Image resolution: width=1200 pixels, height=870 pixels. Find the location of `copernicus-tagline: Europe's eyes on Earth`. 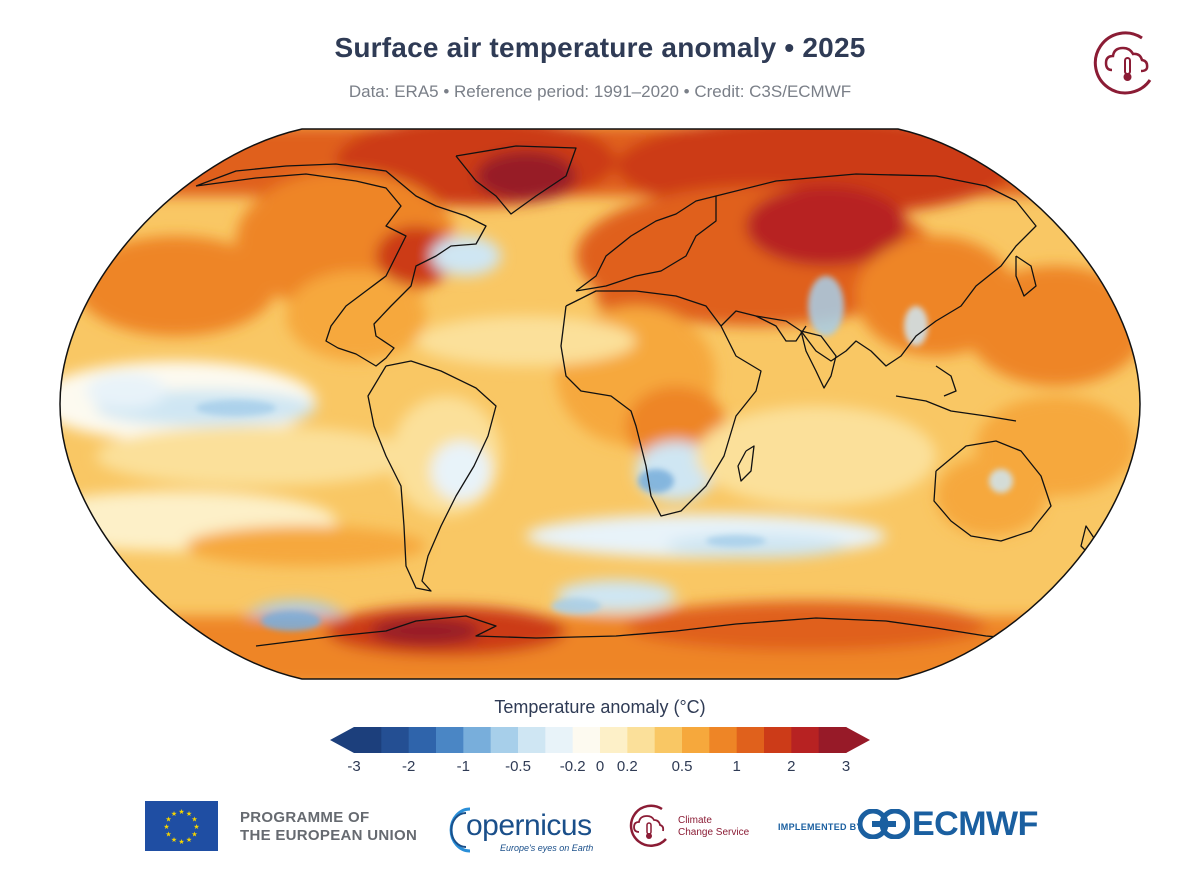

copernicus-tagline: Europe's eyes on Earth is located at coordinates (547, 848).